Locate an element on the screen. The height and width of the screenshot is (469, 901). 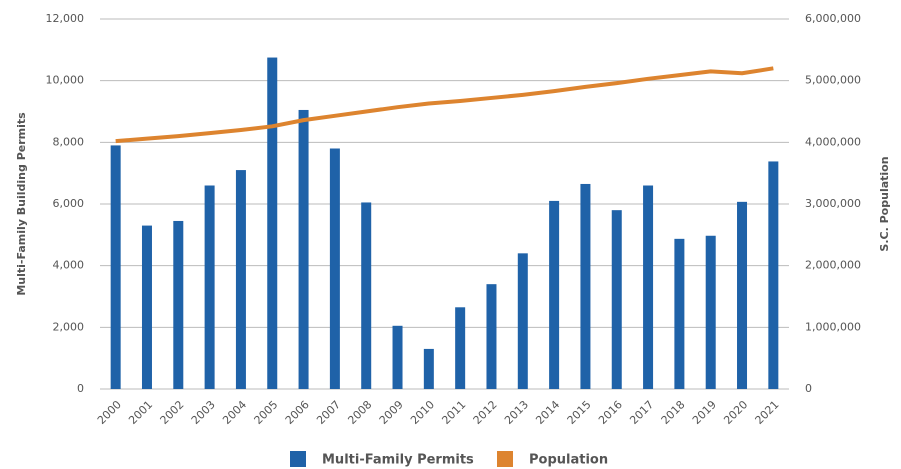
x-tick-label: 2012 is located at coordinates (485, 412).